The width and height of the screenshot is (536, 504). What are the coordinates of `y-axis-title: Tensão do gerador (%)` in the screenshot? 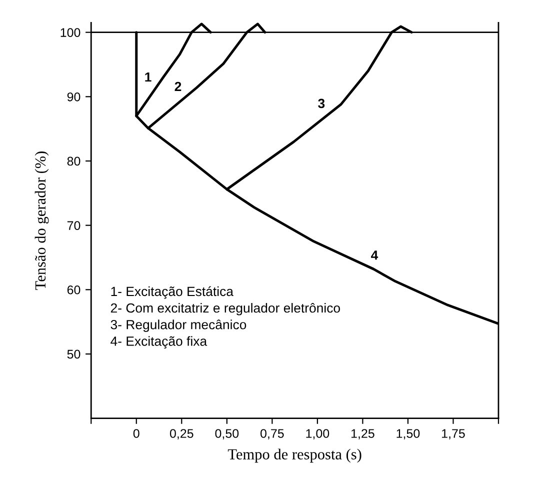 It's located at (41, 221).